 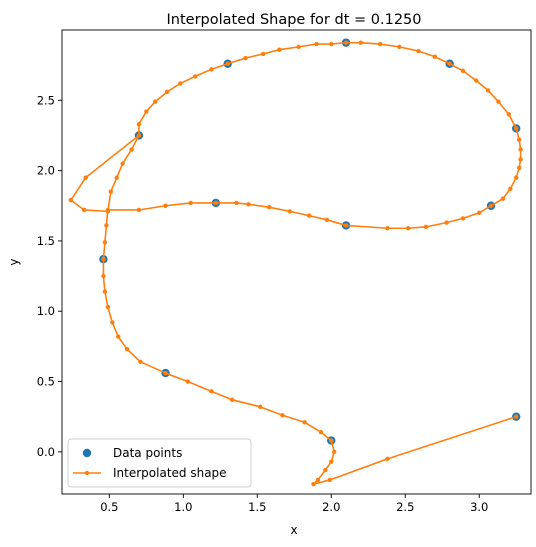 What do you see at coordinates (183, 507) in the screenshot?
I see `x-tick-label: 1.0` at bounding box center [183, 507].